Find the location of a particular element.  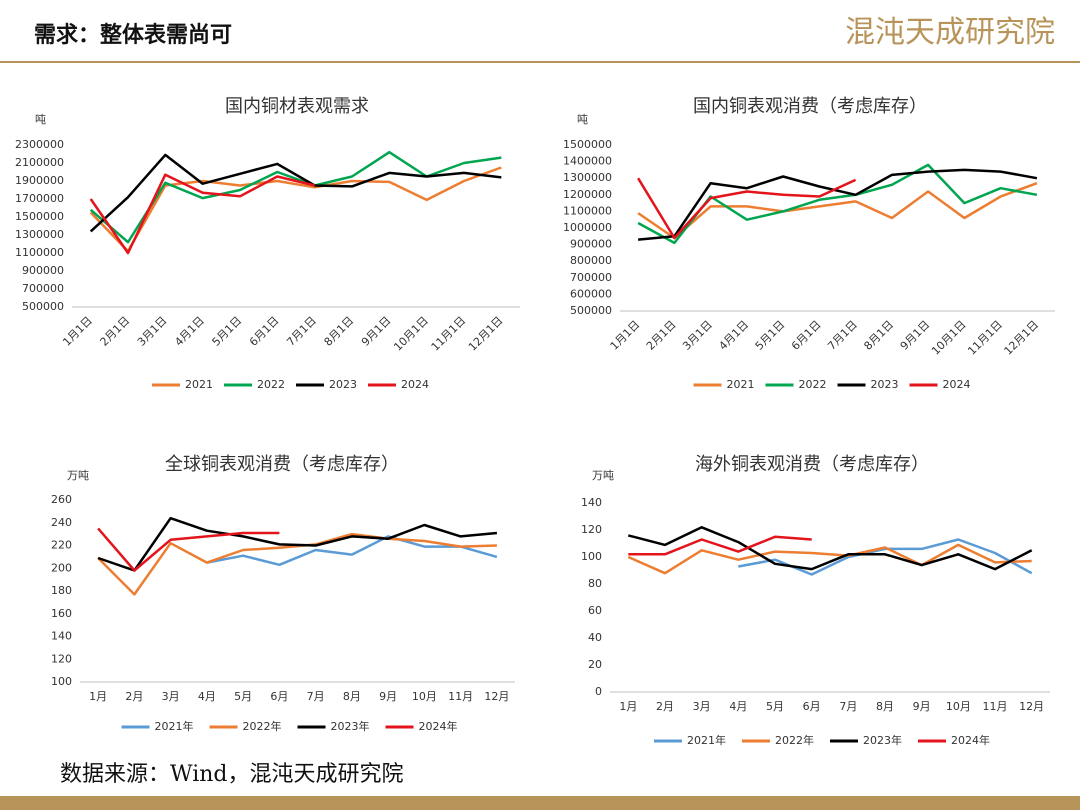

footer-bar is located at coordinates (540, 803).